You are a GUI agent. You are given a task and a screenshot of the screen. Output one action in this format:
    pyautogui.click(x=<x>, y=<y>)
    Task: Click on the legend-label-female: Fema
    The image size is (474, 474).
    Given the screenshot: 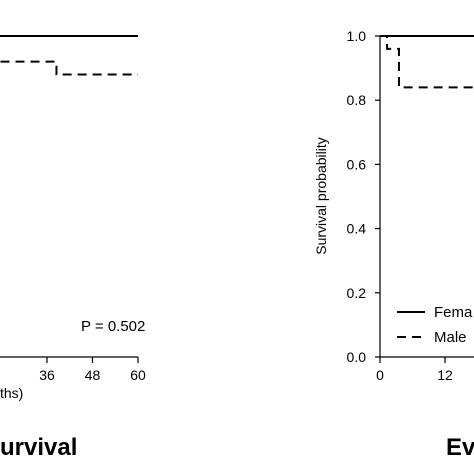 What is the action you would take?
    pyautogui.click(x=453, y=312)
    